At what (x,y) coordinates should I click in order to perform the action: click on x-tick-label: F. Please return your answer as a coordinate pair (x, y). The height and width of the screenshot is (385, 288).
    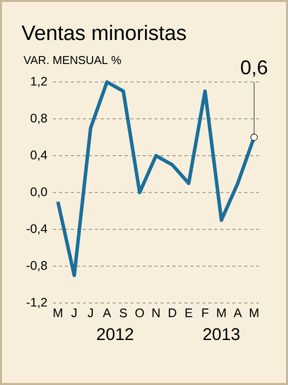
    Looking at the image, I should click on (205, 313).